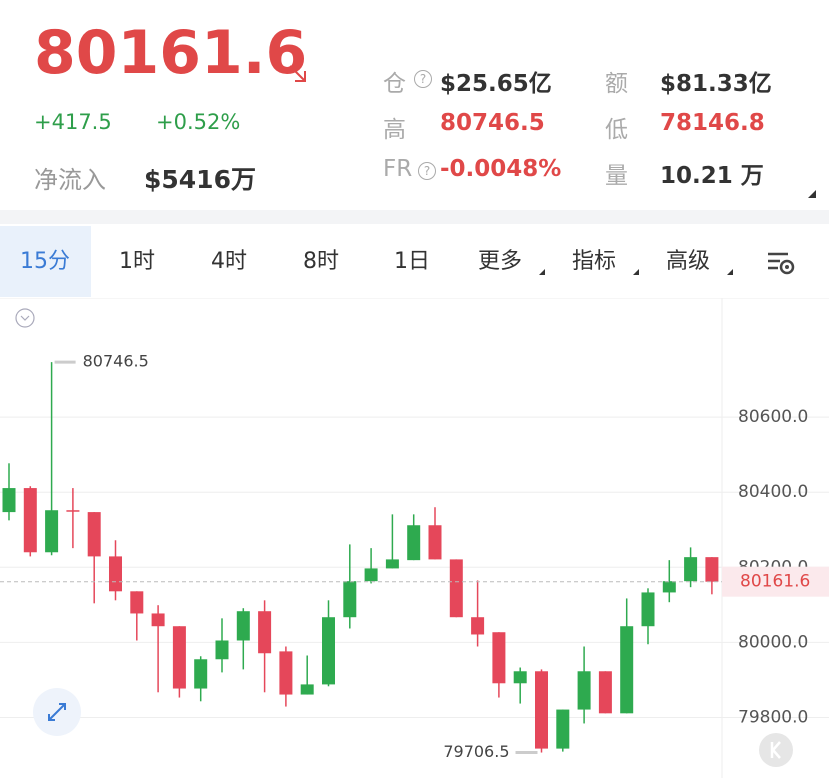  What do you see at coordinates (137, 261) in the screenshot?
I see `tab: 1时` at bounding box center [137, 261].